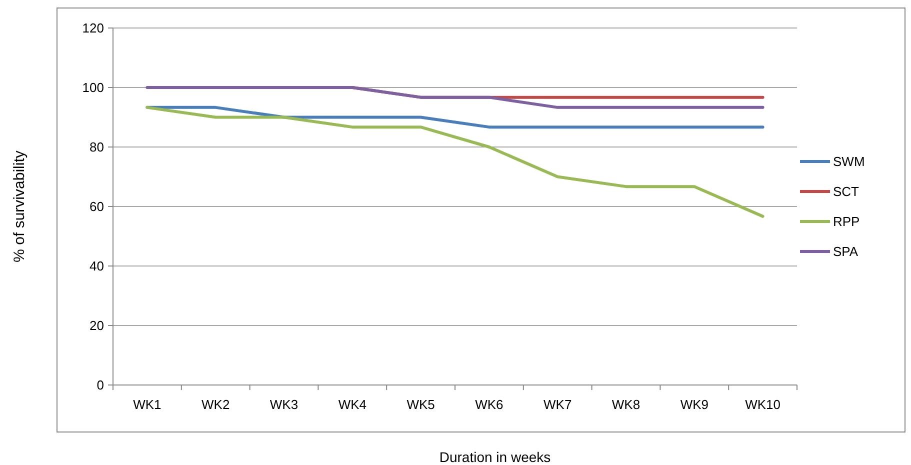  What do you see at coordinates (93, 88) in the screenshot?
I see `y-tick-label: 100` at bounding box center [93, 88].